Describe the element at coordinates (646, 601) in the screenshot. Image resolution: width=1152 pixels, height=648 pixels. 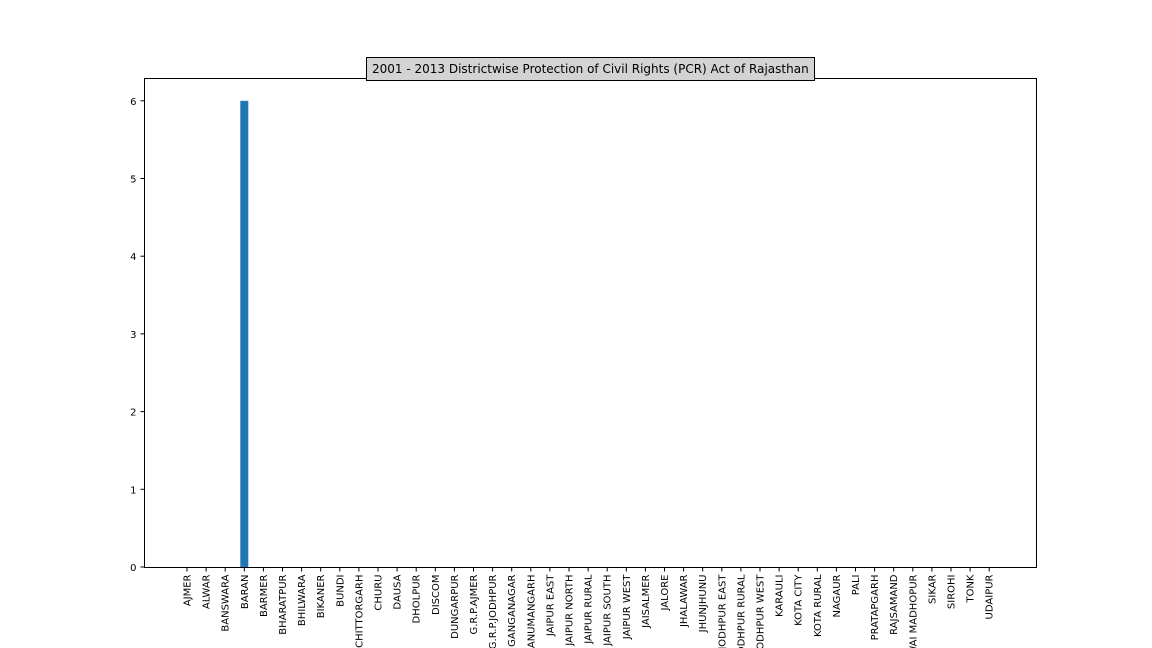
I see `x-tick-label: JAISALMER` at that location.